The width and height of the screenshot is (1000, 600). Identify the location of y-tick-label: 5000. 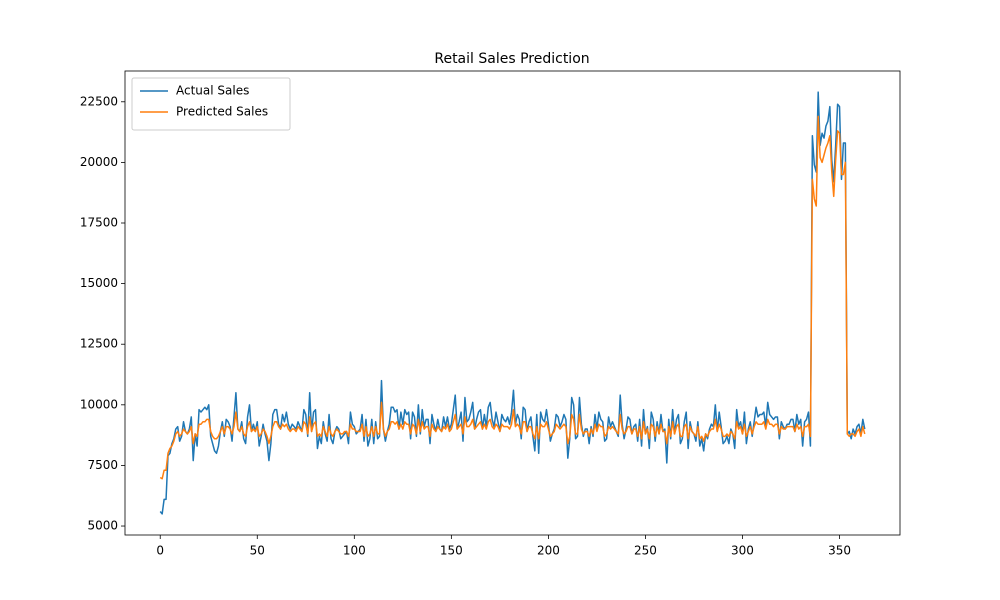
(102, 526).